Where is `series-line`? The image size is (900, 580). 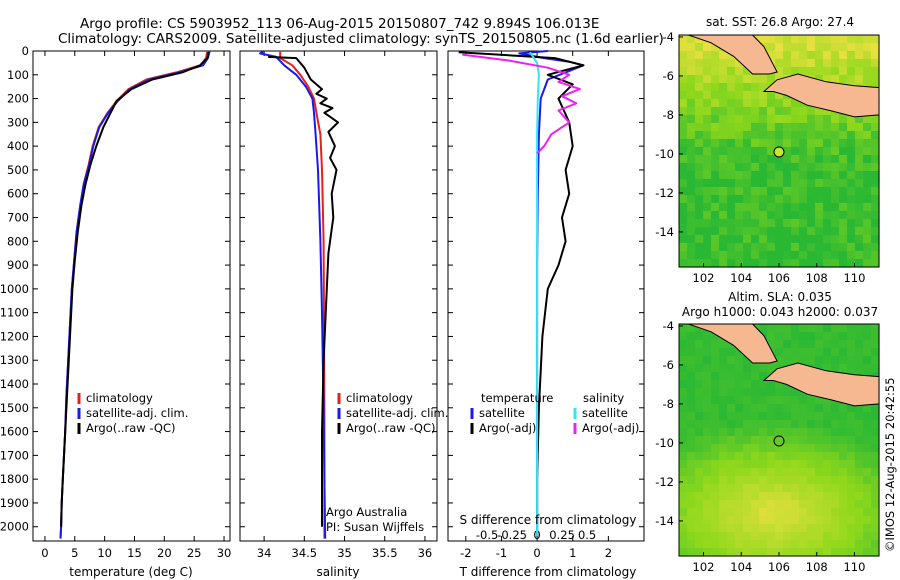 series-line is located at coordinates (521, 294).